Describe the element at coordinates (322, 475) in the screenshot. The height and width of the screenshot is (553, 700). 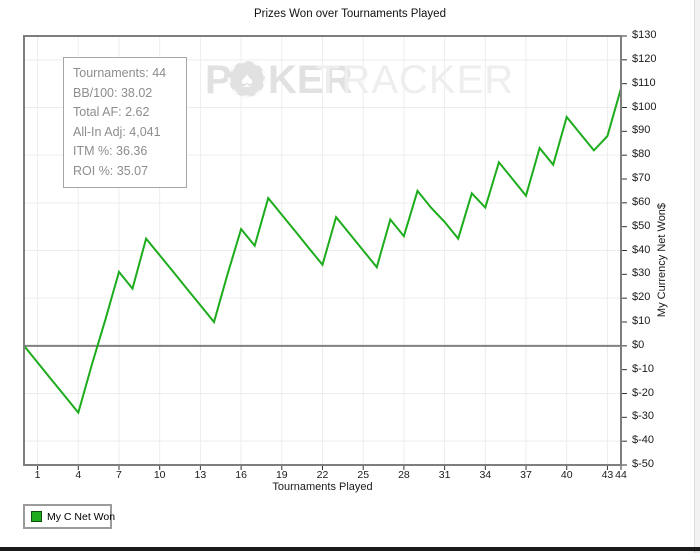
I see `x-tick-label: 22` at that location.